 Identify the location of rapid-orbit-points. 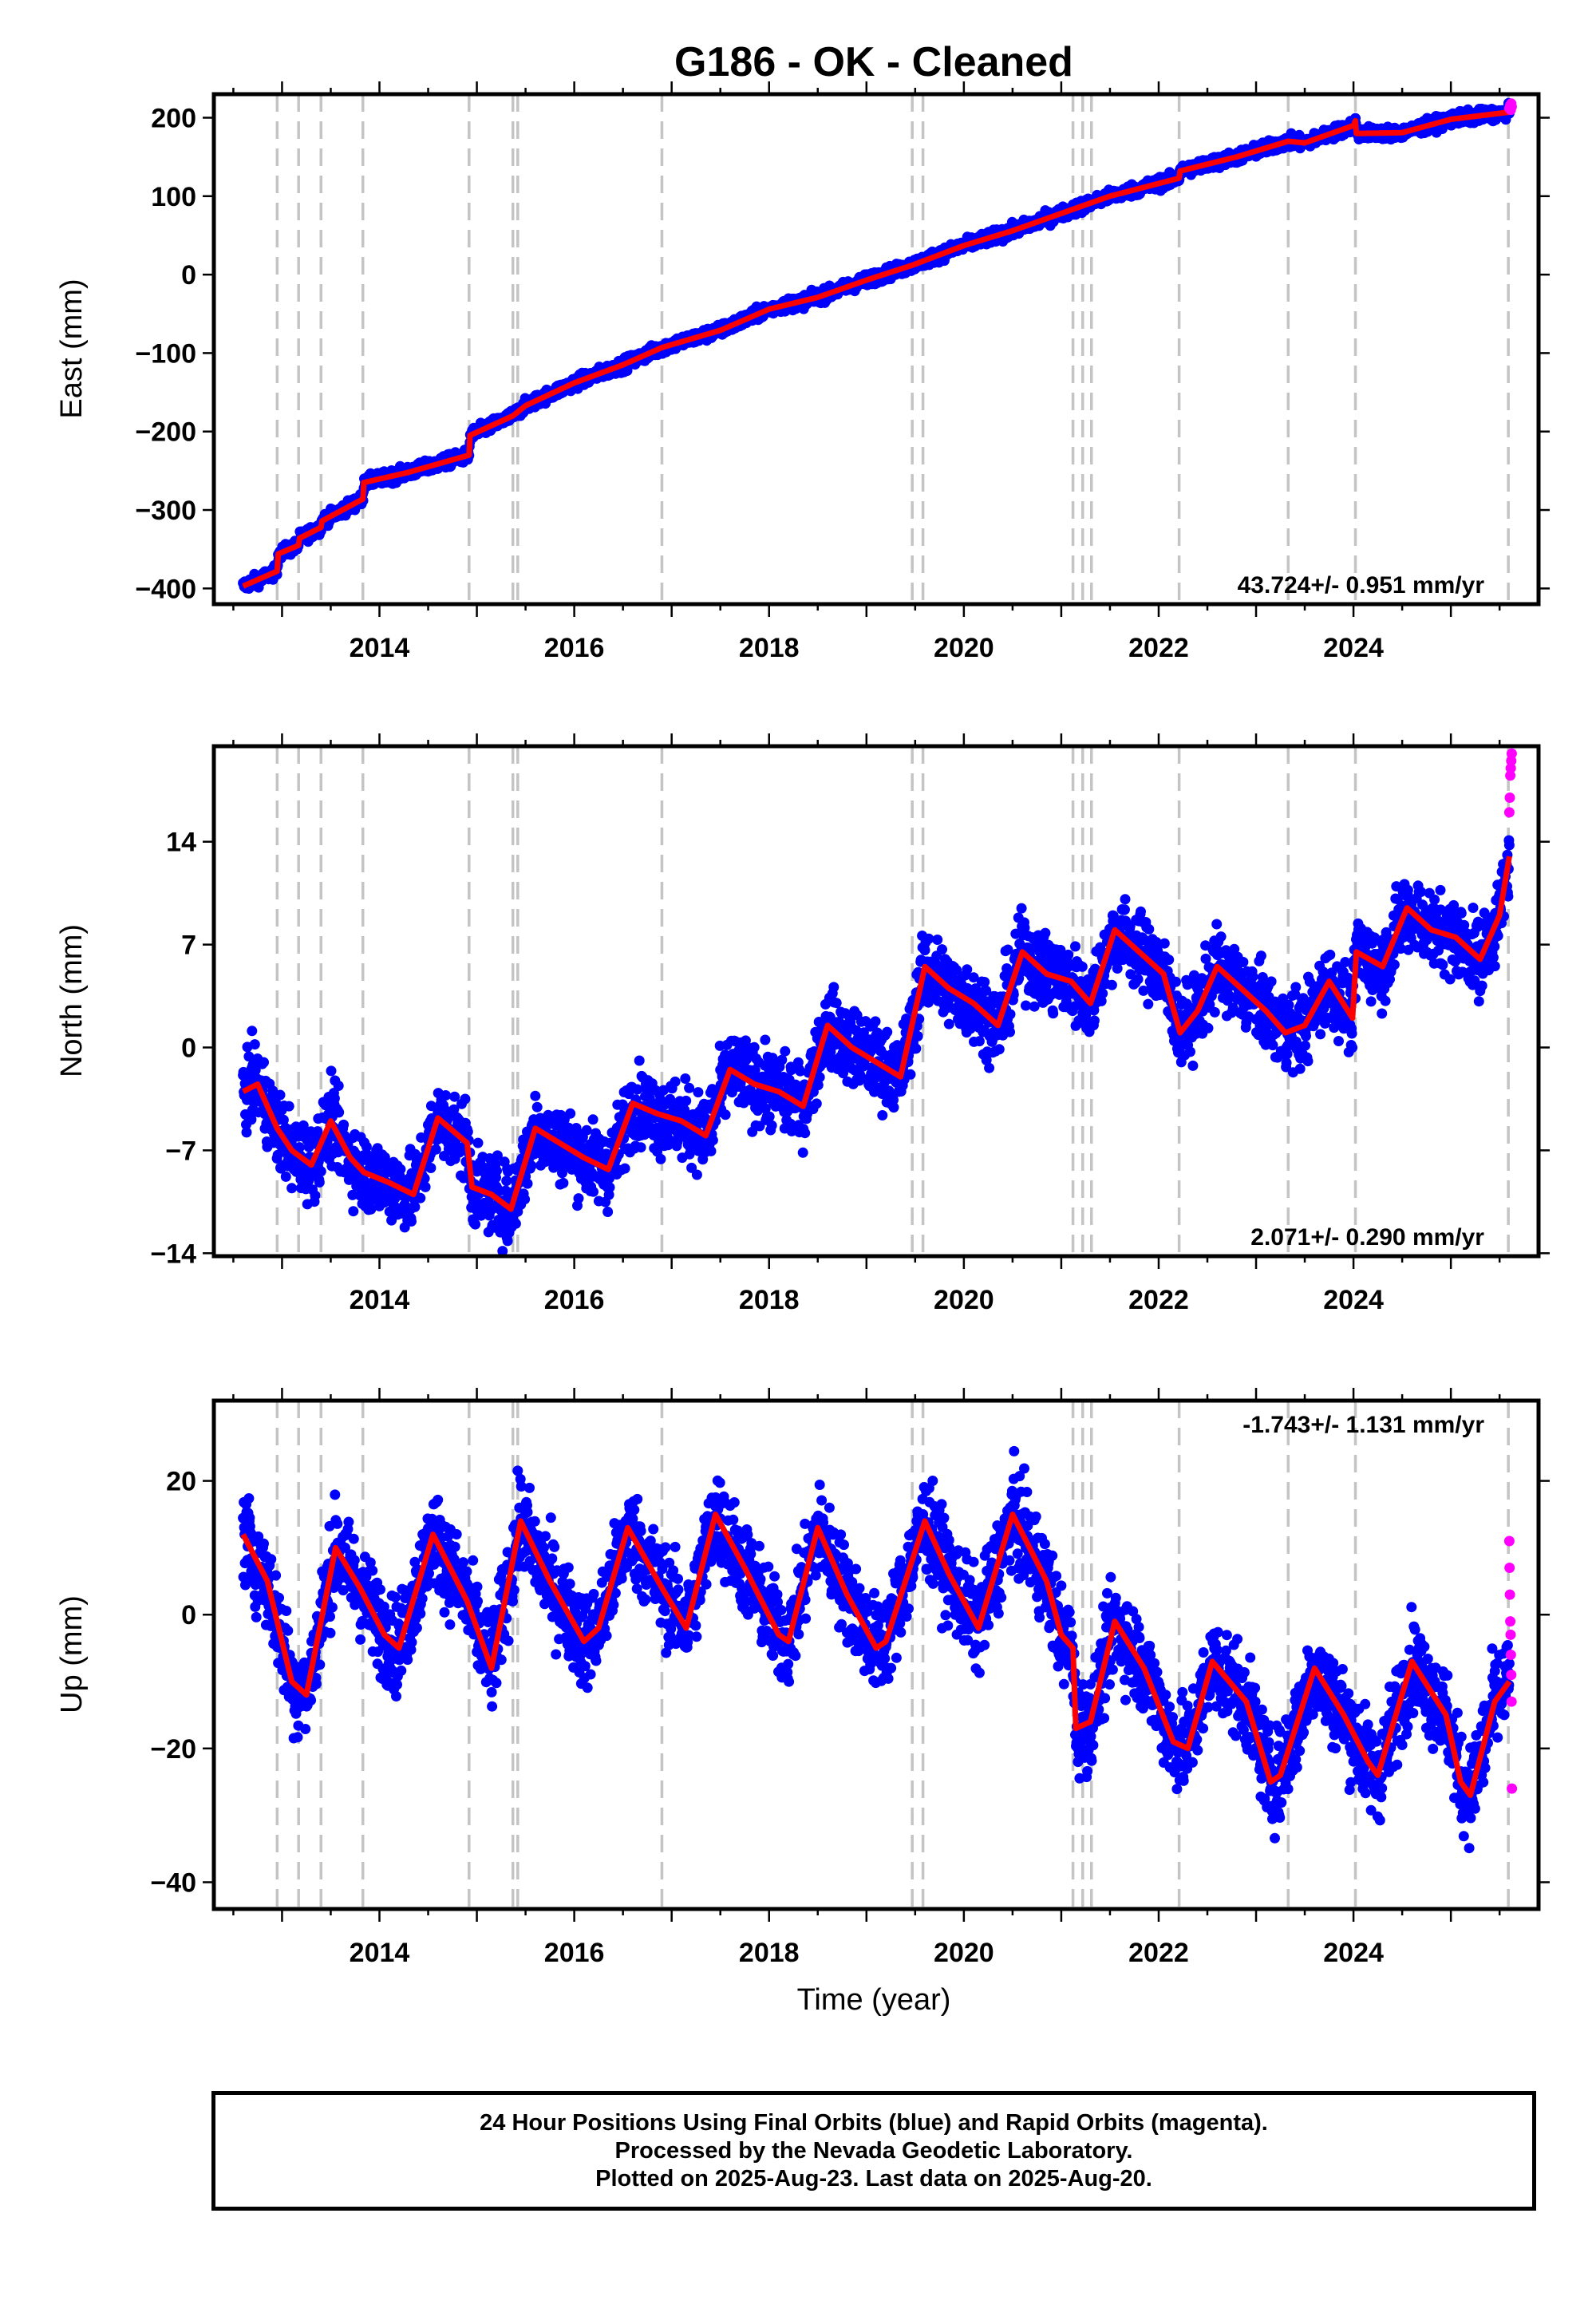
(1510, 107).